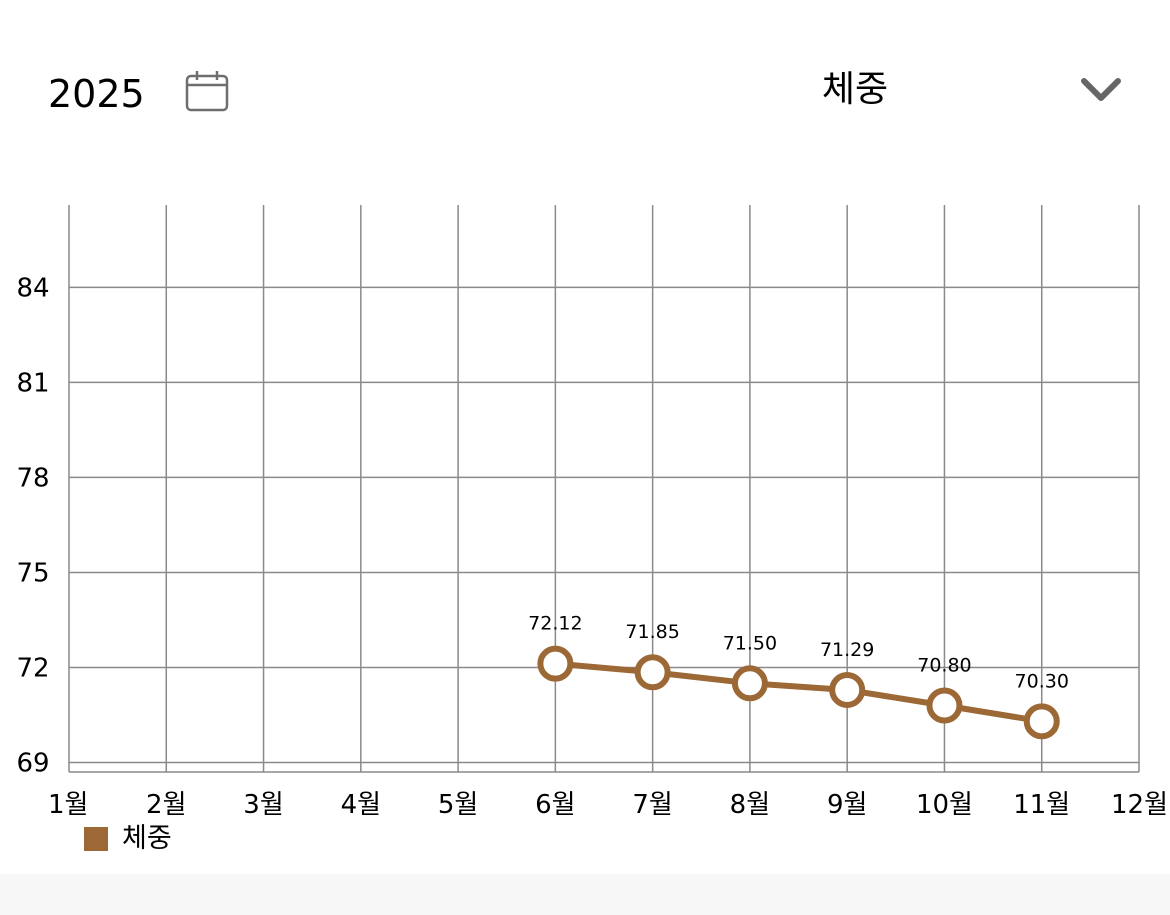 Image resolution: width=1170 pixels, height=915 pixels. What do you see at coordinates (1042, 681) in the screenshot?
I see `data-label: 70.30` at bounding box center [1042, 681].